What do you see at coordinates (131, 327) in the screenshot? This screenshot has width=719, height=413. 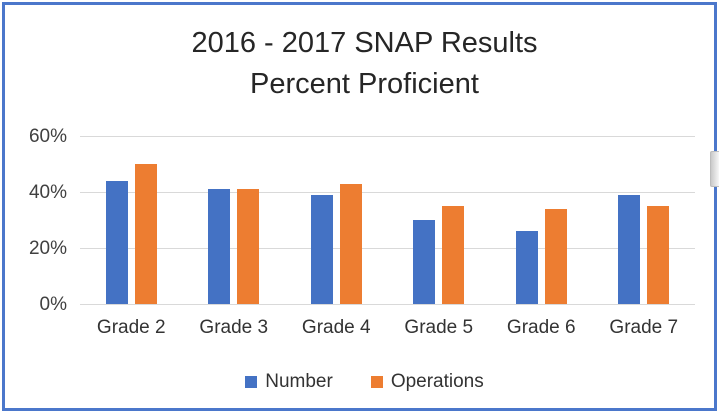 I see `x-tick-grade-2: Grade 2` at bounding box center [131, 327].